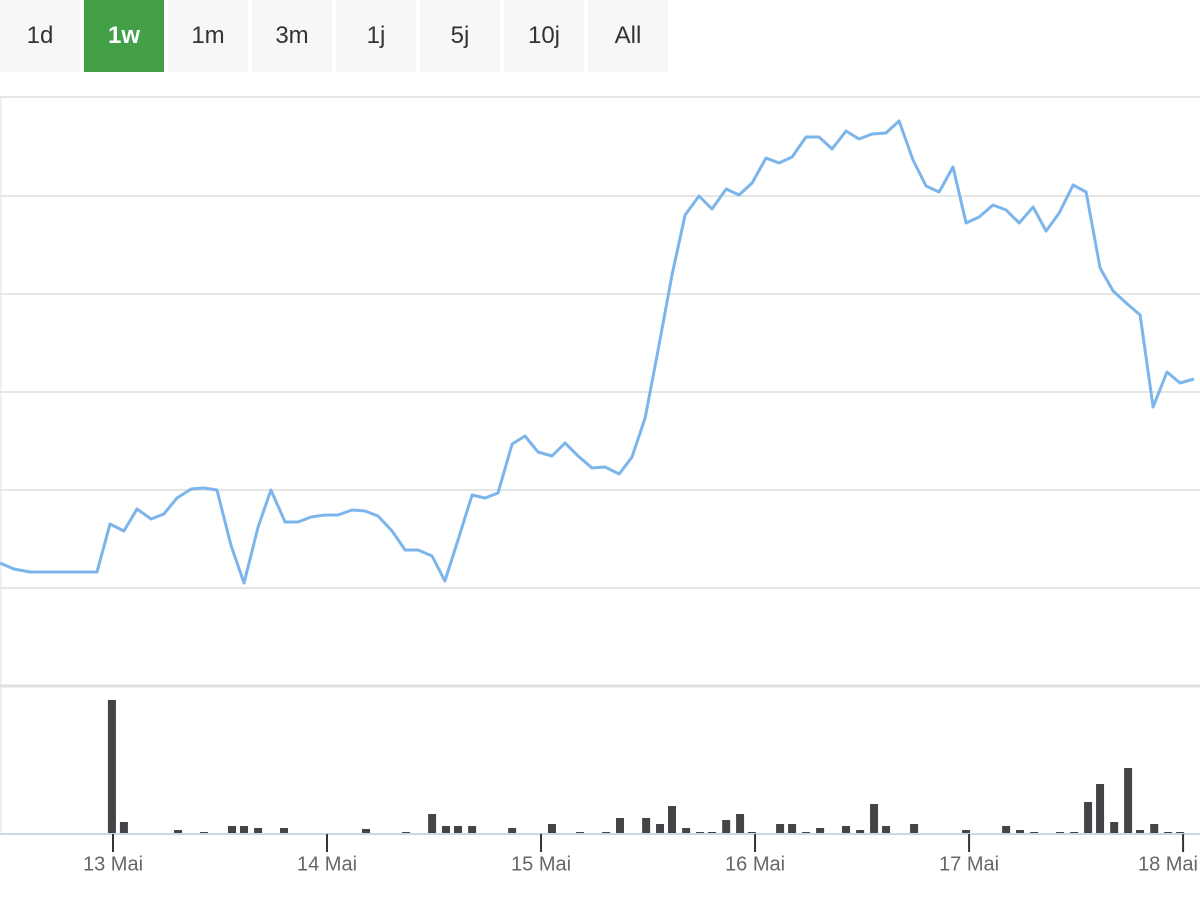 This screenshot has width=1200, height=900. Describe the element at coordinates (460, 36) in the screenshot. I see `range-button: 5j` at that location.